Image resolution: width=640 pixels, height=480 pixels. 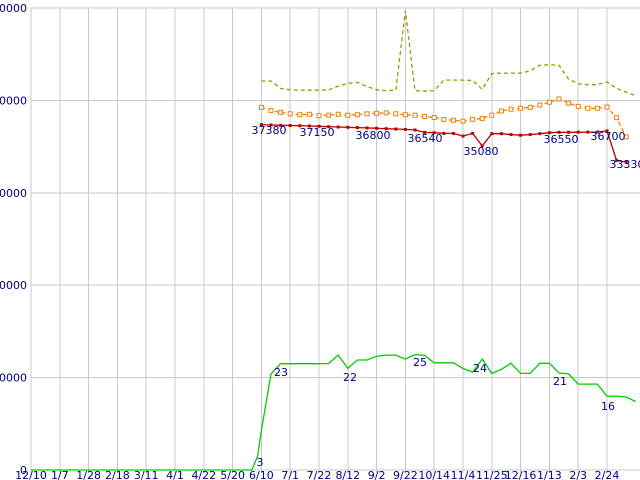 I want to click on x-axis-tick-label: 3/11, so click(x=146, y=474).